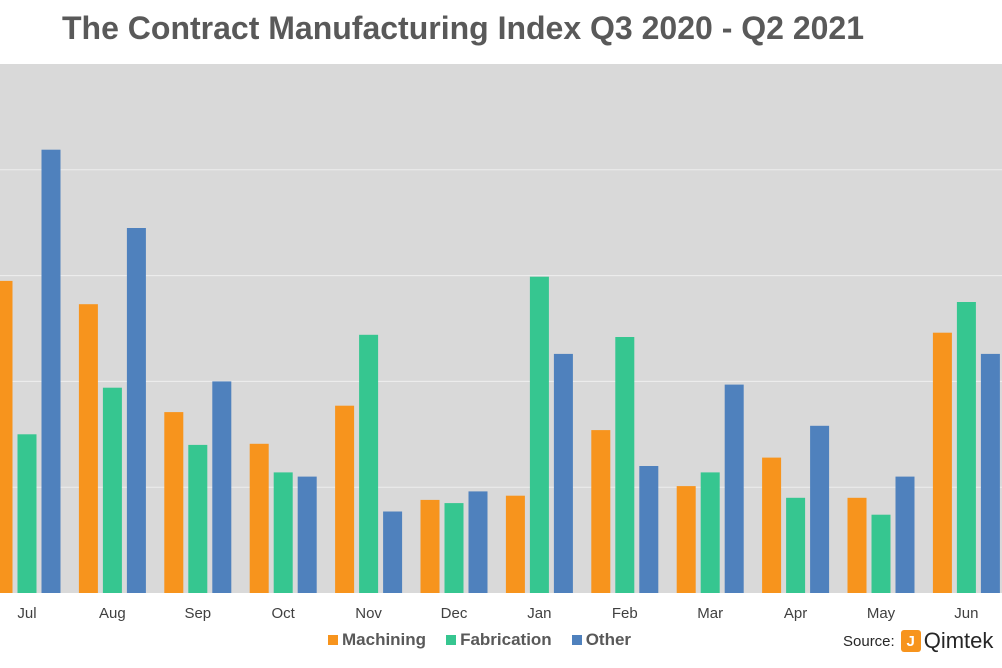  I want to click on x-tick-label: Mar, so click(710, 613).